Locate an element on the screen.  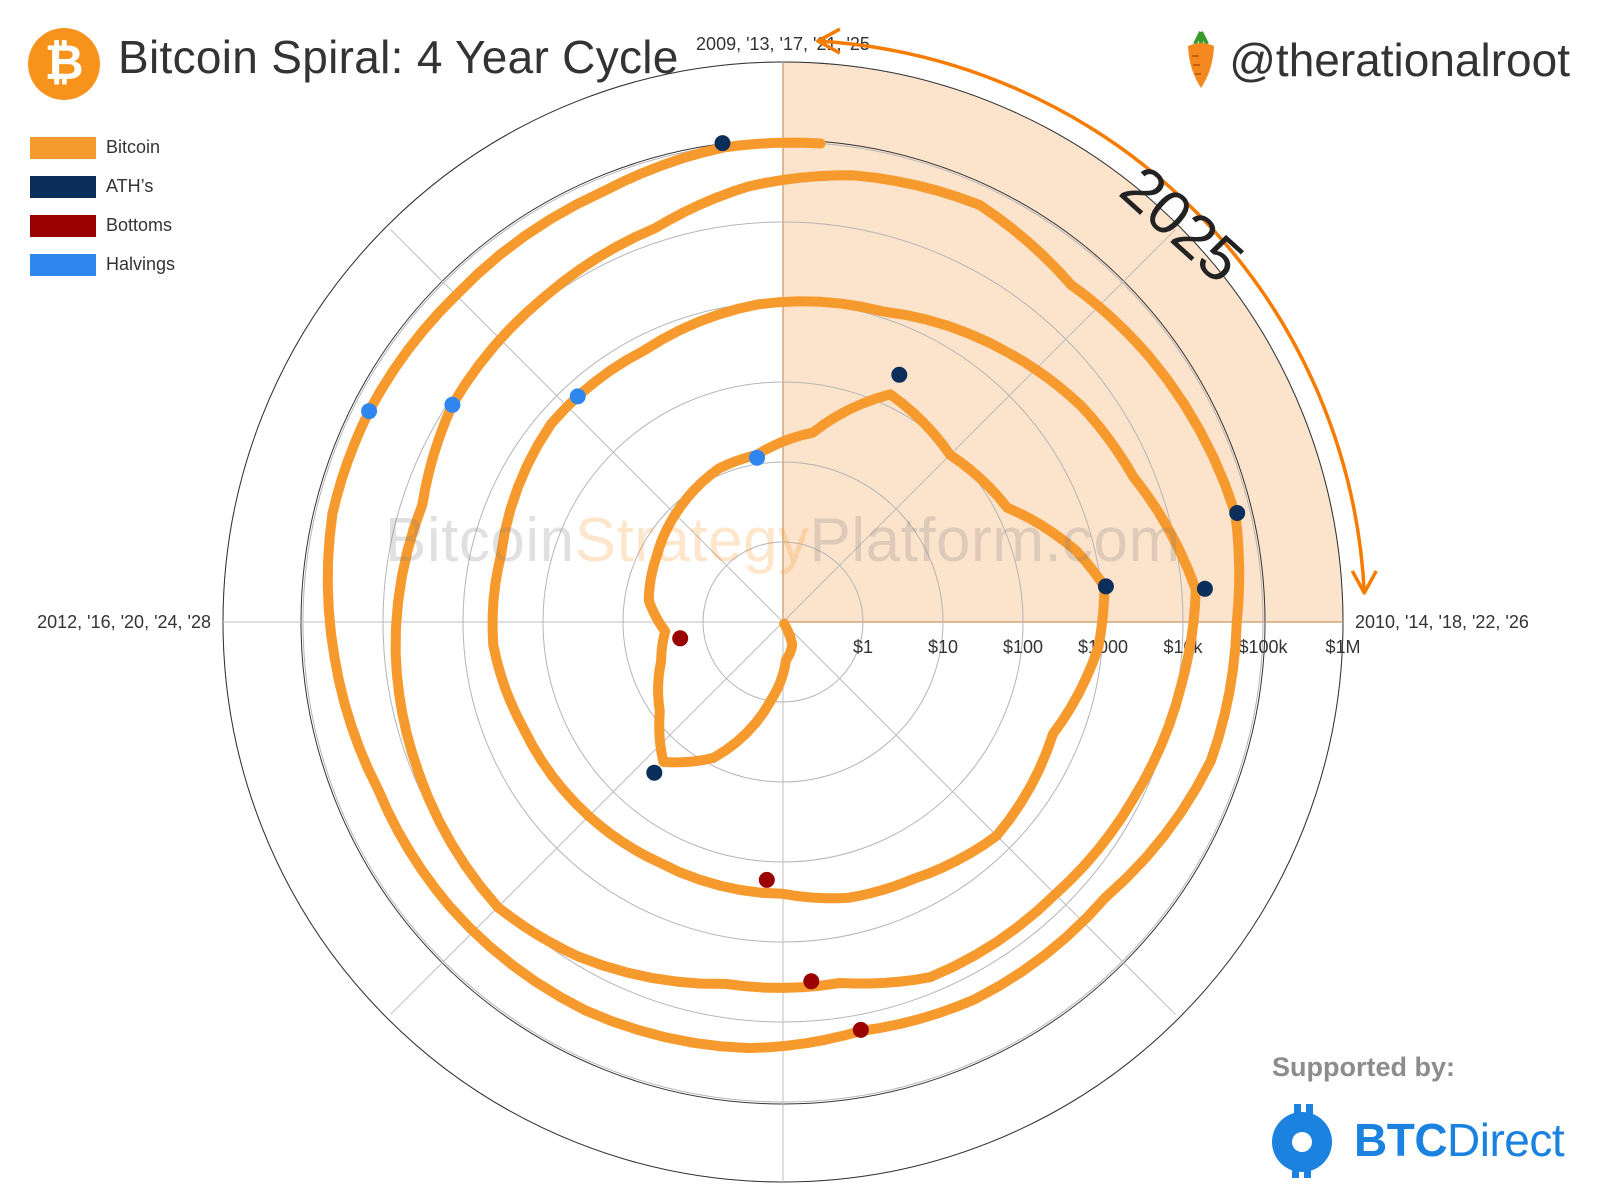
legend-item-halvings: Halvings is located at coordinates (102, 264).